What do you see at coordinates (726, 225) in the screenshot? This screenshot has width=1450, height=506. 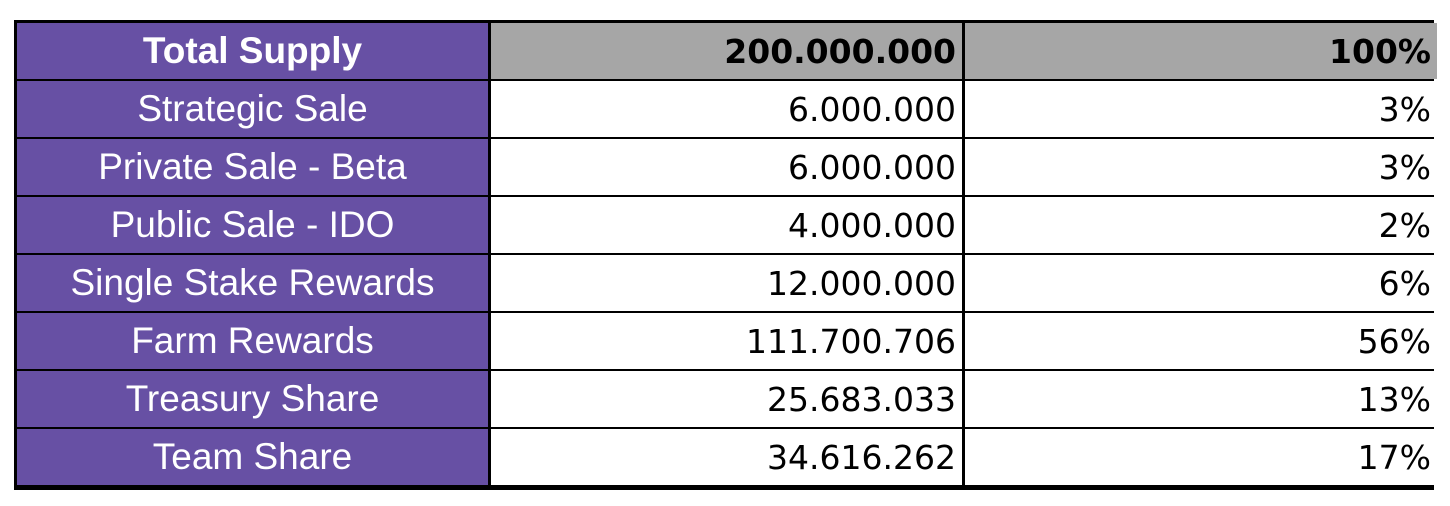 I see `row-amount: 4.000.000` at bounding box center [726, 225].